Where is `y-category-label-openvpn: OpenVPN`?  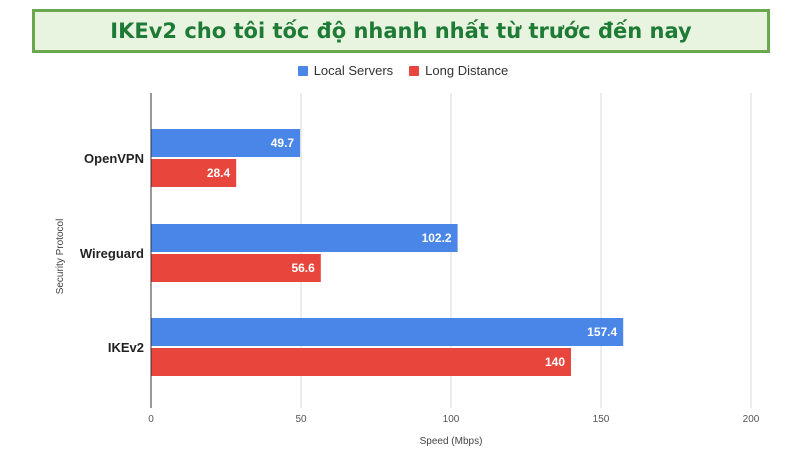 y-category-label-openvpn: OpenVPN is located at coordinates (114, 158).